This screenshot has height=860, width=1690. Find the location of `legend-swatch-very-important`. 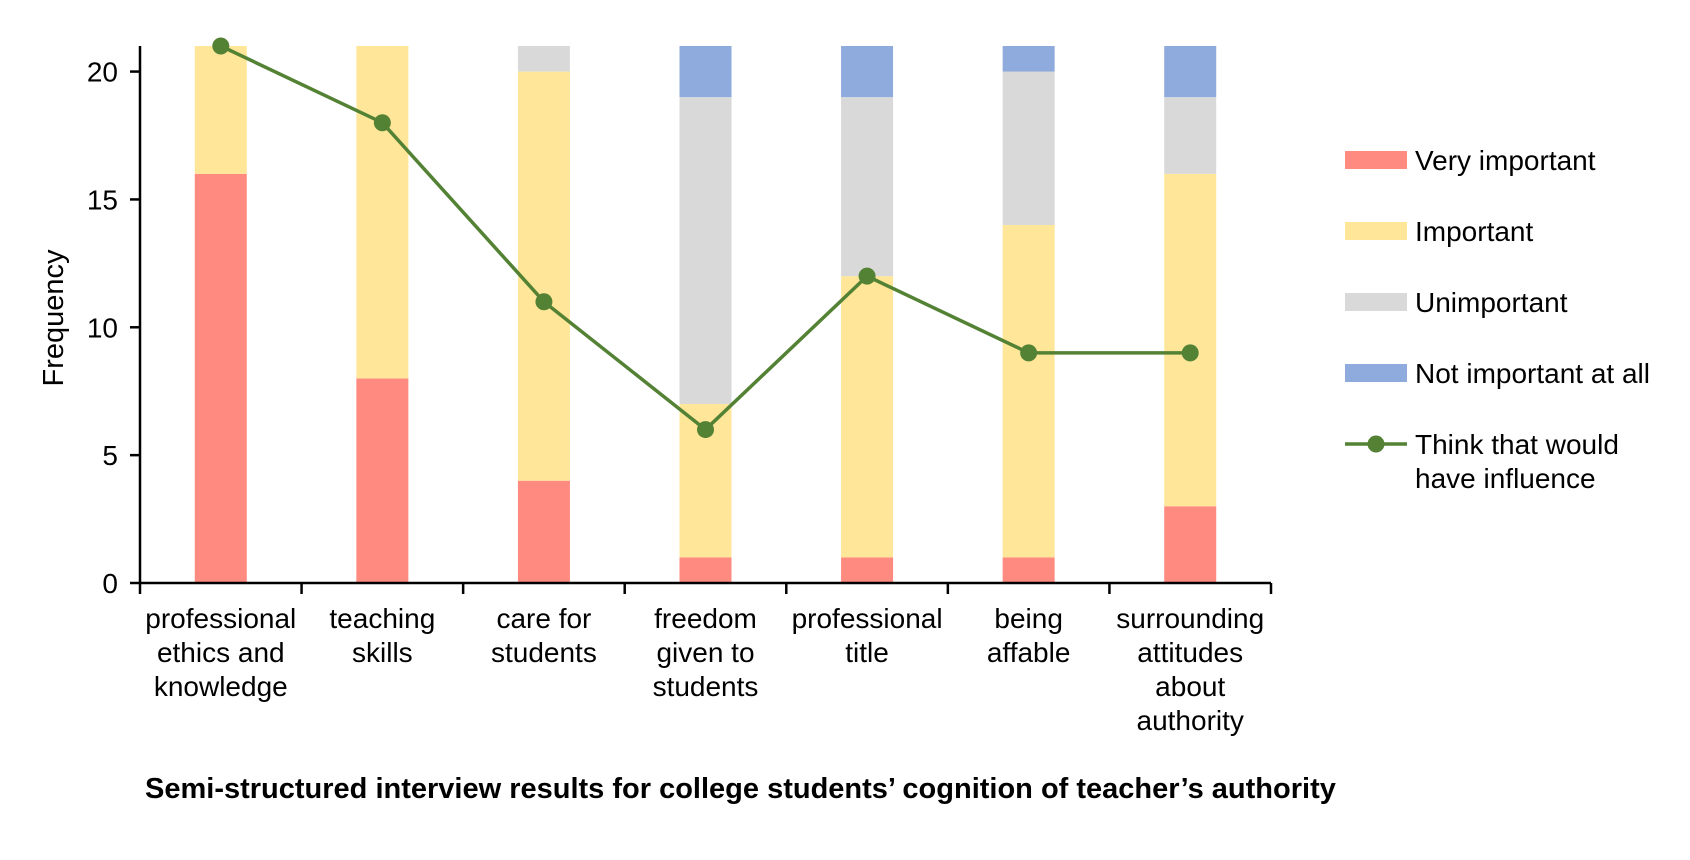

legend-swatch-very-important is located at coordinates (1376, 160).